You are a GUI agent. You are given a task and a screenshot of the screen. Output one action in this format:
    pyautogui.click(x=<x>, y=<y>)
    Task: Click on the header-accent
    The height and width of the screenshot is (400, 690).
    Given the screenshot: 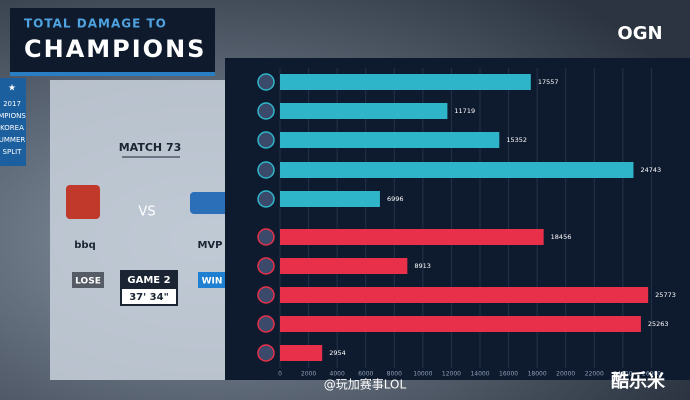 What is the action you would take?
    pyautogui.click(x=112, y=74)
    